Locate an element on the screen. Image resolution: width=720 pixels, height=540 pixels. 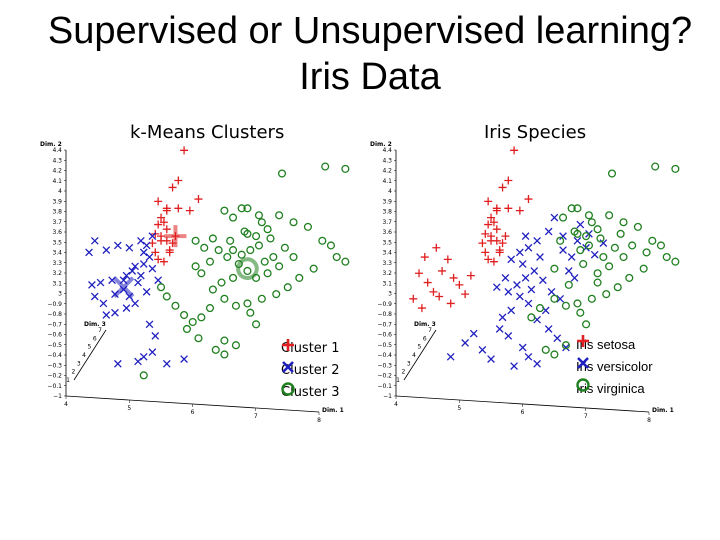
dim2-tick-label: −0.7 is located at coordinates (384, 324).